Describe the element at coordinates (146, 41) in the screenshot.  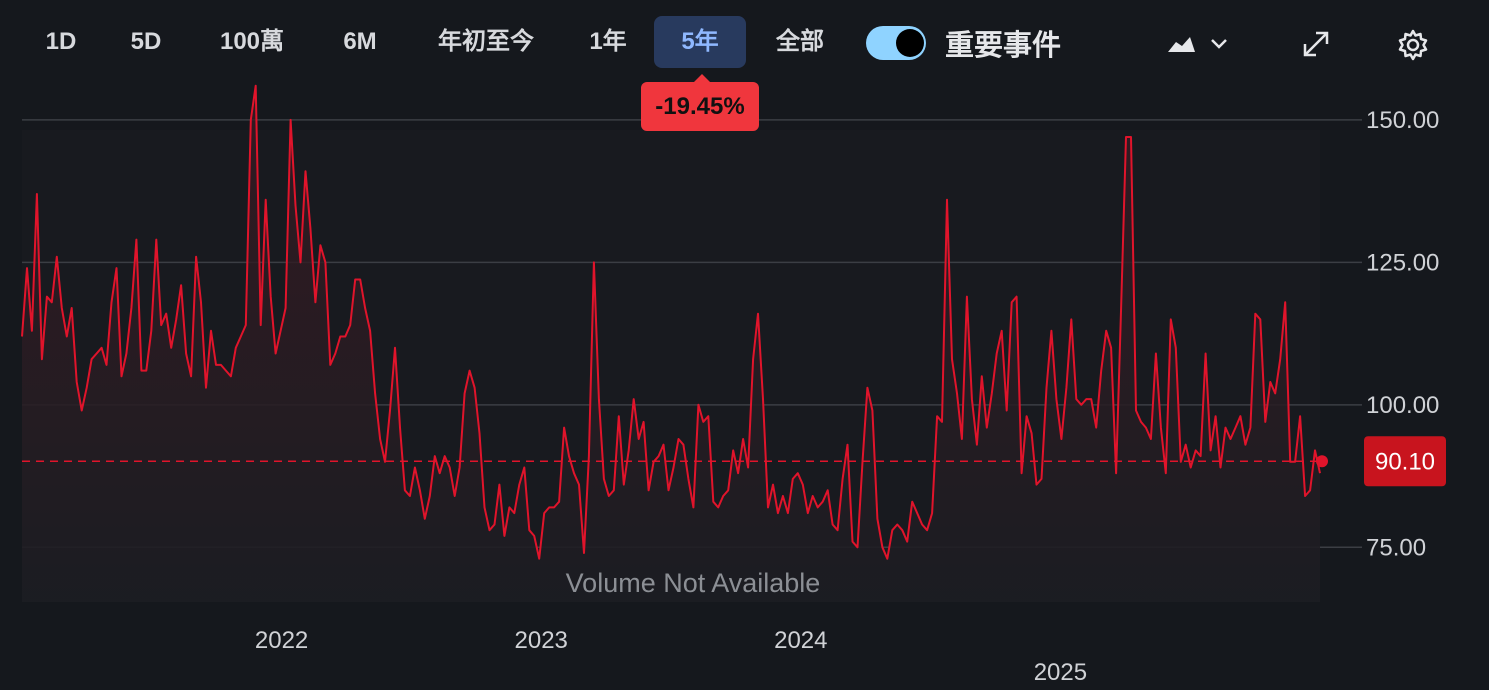
I see `range-button-5d: 5D` at that location.